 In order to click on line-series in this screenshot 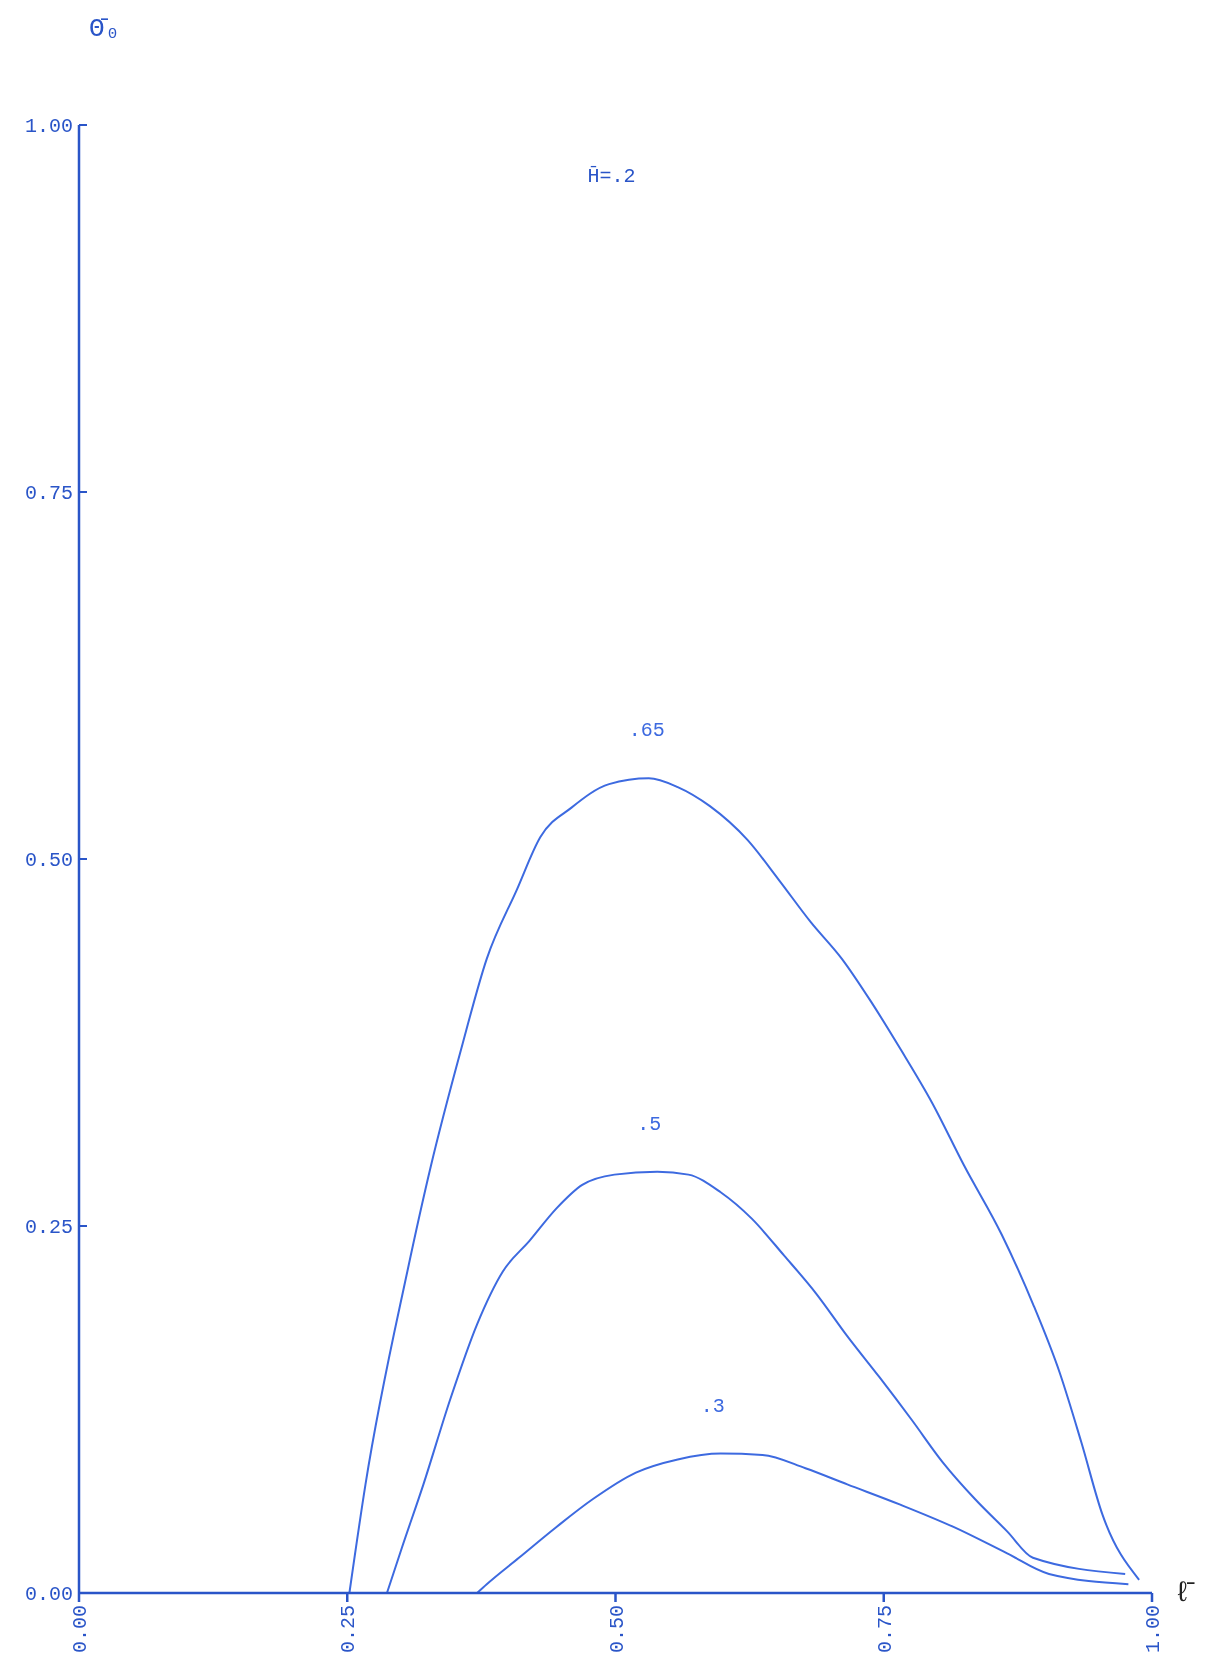, I will do `click(803, 1523)`.